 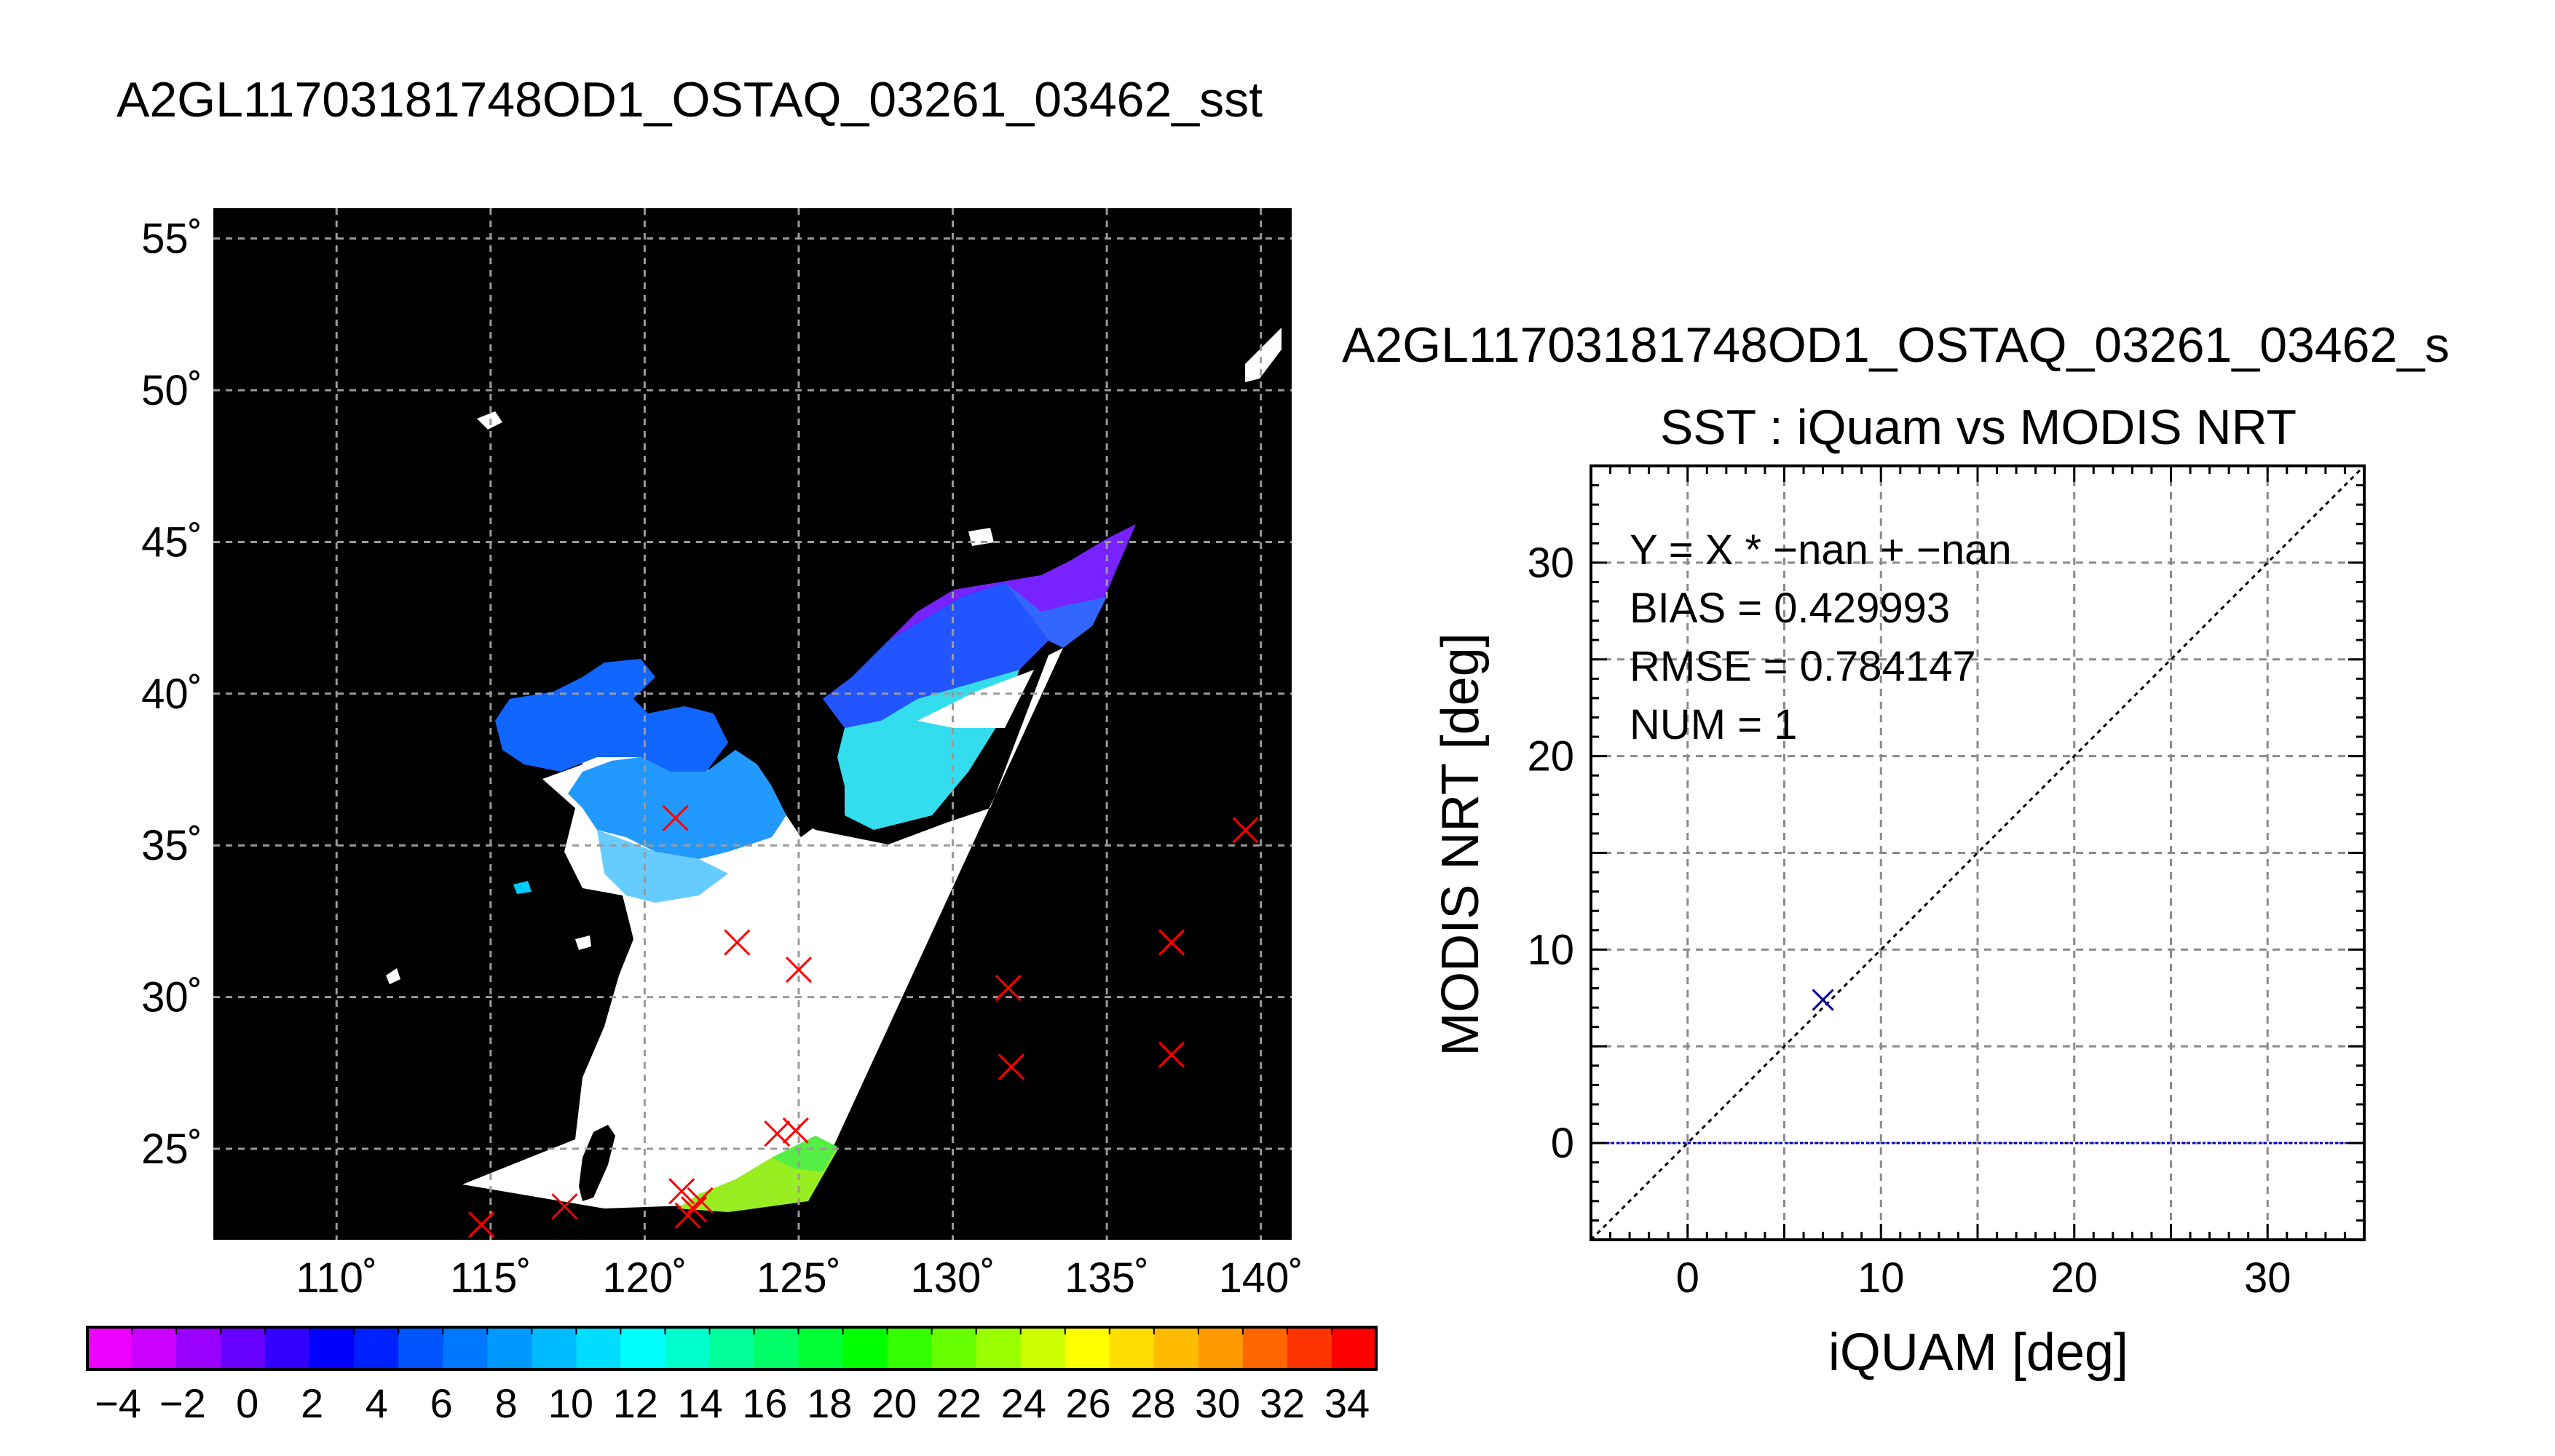 What do you see at coordinates (1821, 550) in the screenshot?
I see `scatter-annotation: Y = X * −nan + −nan` at bounding box center [1821, 550].